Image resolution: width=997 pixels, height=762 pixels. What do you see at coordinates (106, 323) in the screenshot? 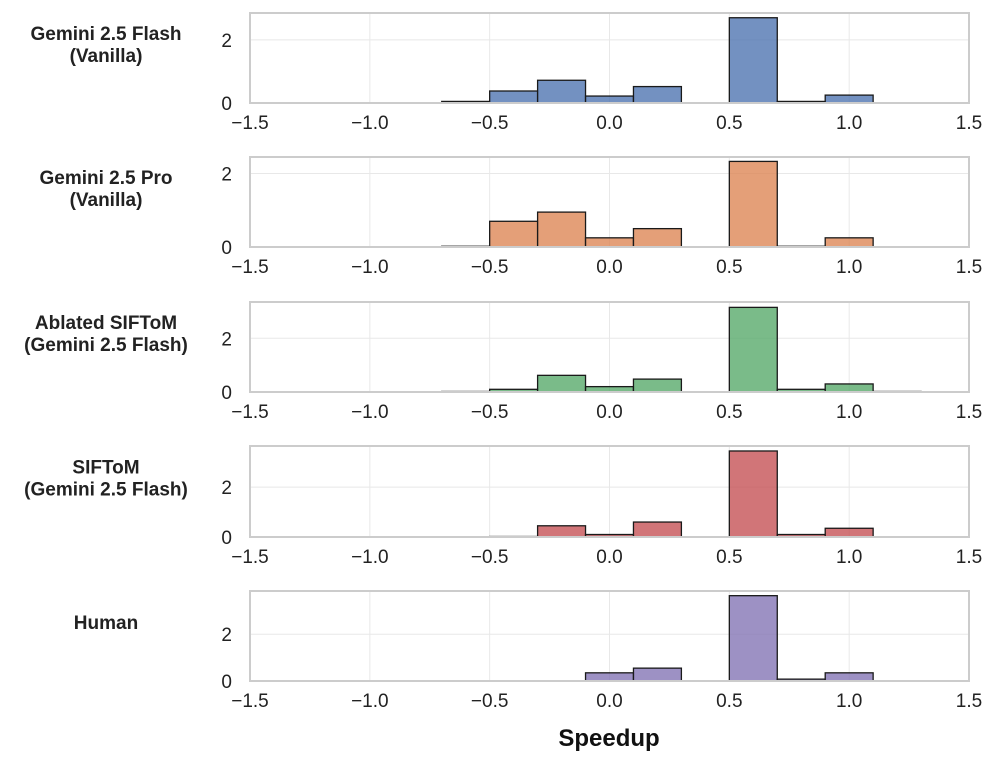
I see `row-label: Ablated SIFToM` at bounding box center [106, 323].